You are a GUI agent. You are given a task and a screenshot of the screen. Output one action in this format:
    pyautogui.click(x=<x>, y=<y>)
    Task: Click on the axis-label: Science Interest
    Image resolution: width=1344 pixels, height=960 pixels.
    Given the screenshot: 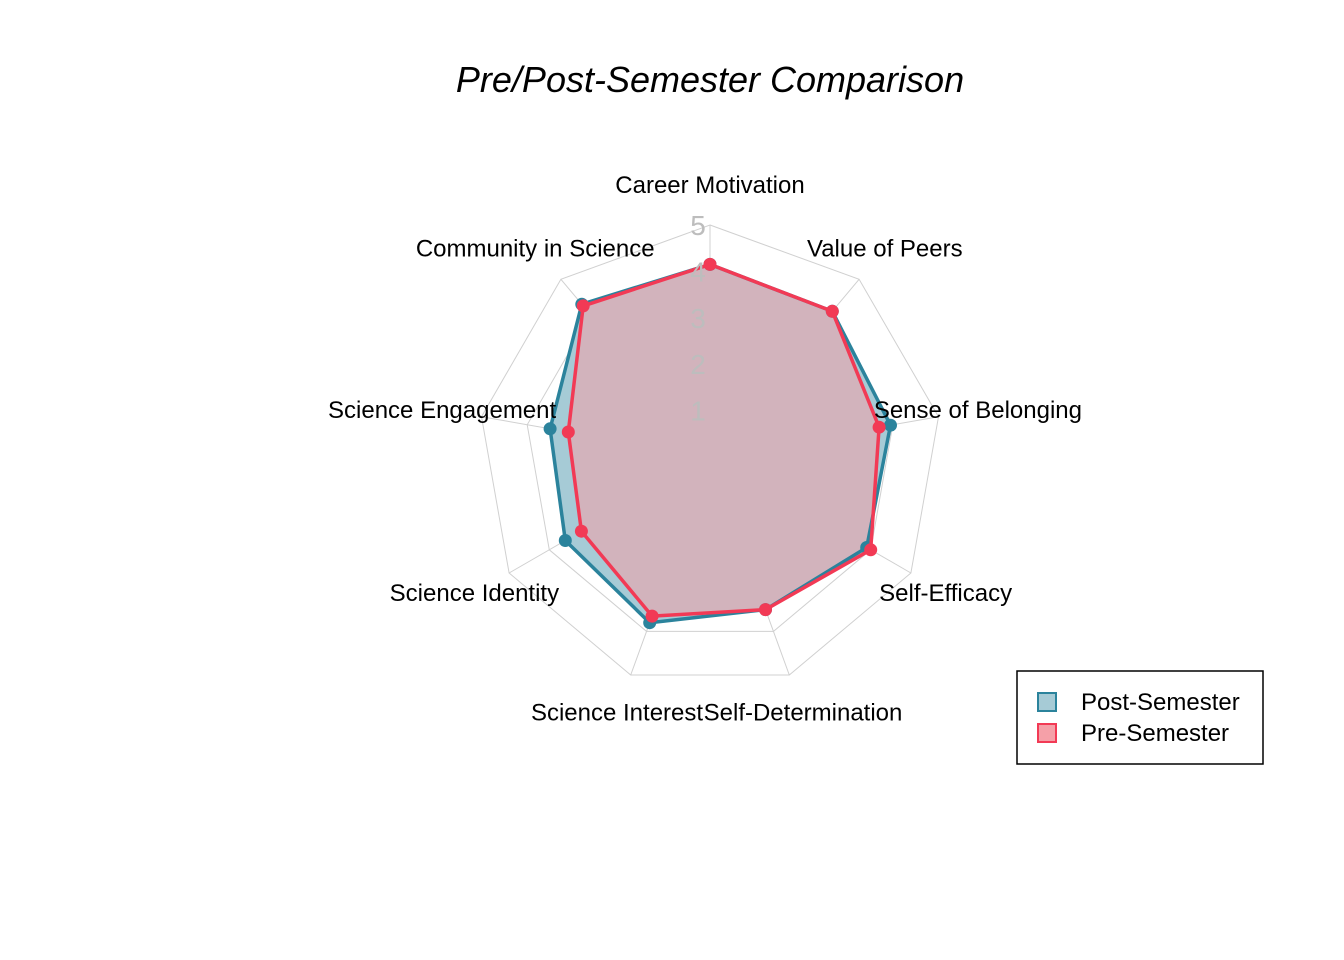 What is the action you would take?
    pyautogui.click(x=617, y=713)
    